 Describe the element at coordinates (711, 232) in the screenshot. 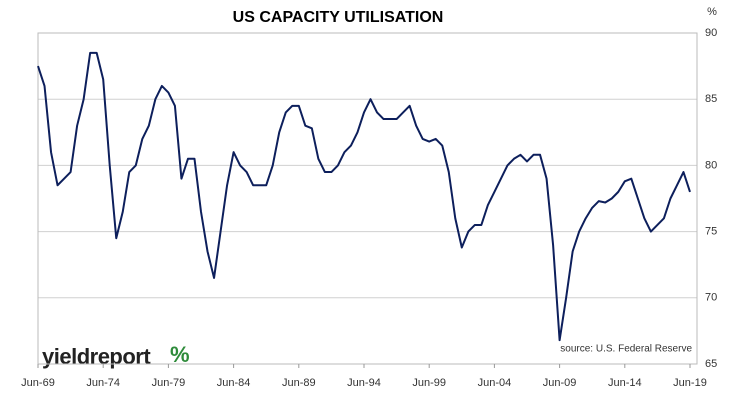

I see `y-tick-label: 75` at that location.